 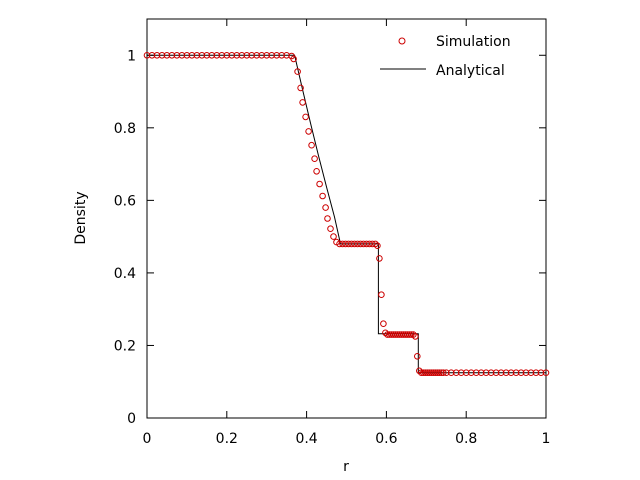 I want to click on x-axis-label: r, so click(x=346, y=467).